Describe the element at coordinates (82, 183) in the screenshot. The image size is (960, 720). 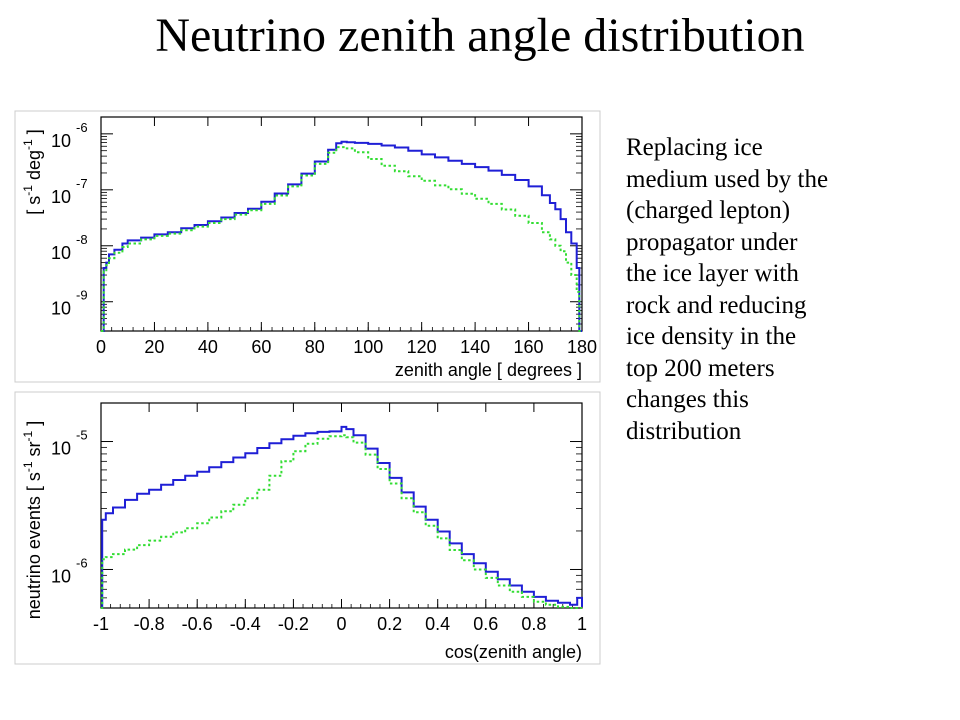
I see `y-tick-label-exponent: -7` at that location.